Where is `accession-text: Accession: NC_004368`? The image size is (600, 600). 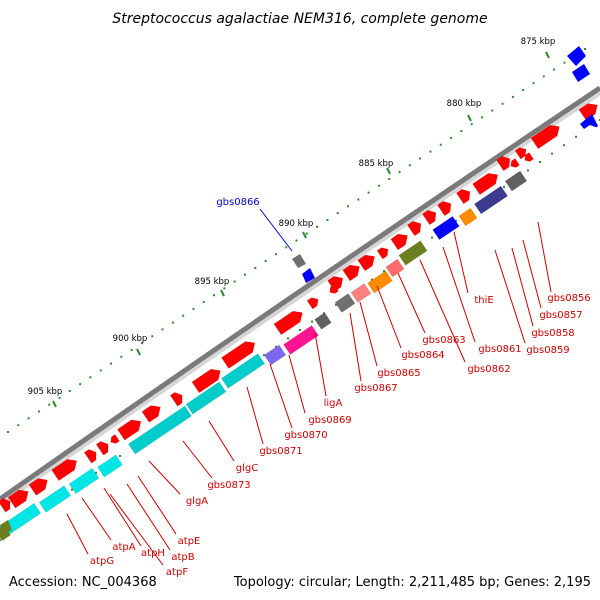 accession-text: Accession: NC_004368 is located at coordinates (83, 582).